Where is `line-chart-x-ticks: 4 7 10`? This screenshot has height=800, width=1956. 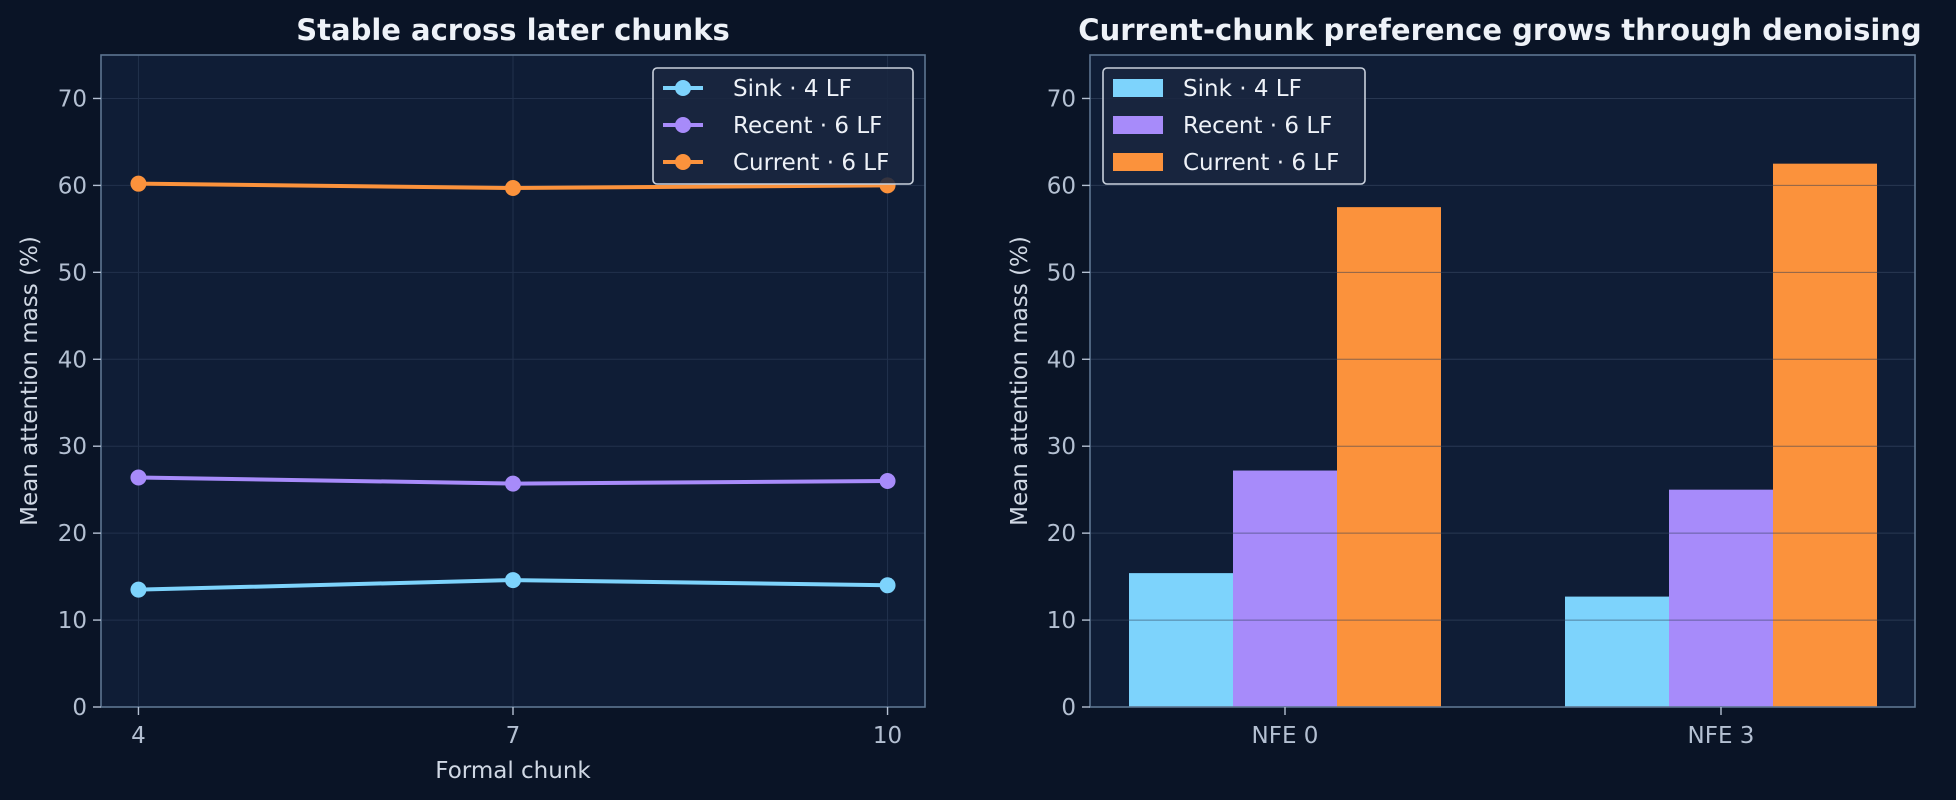
line-chart-x-ticks: 4 7 10 is located at coordinates (516, 728).